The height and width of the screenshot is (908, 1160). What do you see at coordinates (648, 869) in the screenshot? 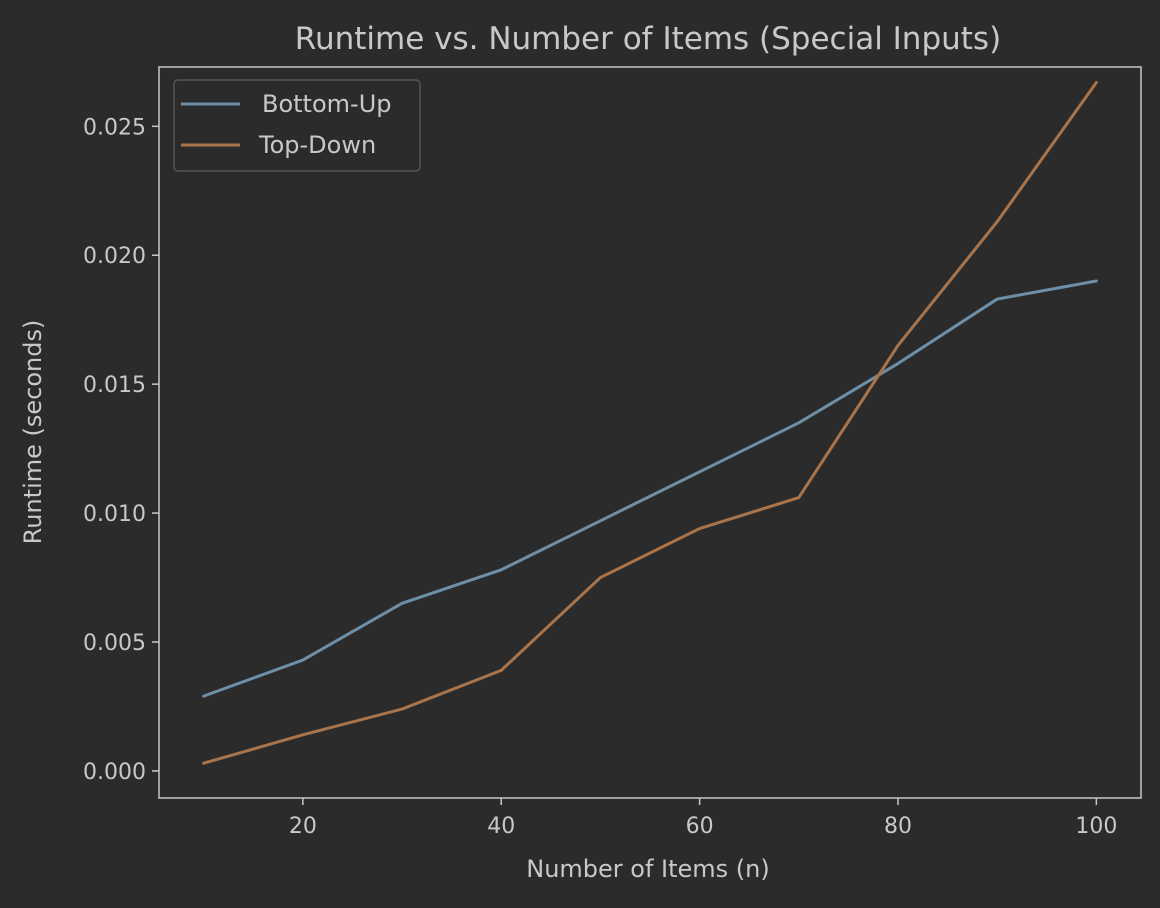
I see `x-axis-label: Number of Items (n)` at bounding box center [648, 869].